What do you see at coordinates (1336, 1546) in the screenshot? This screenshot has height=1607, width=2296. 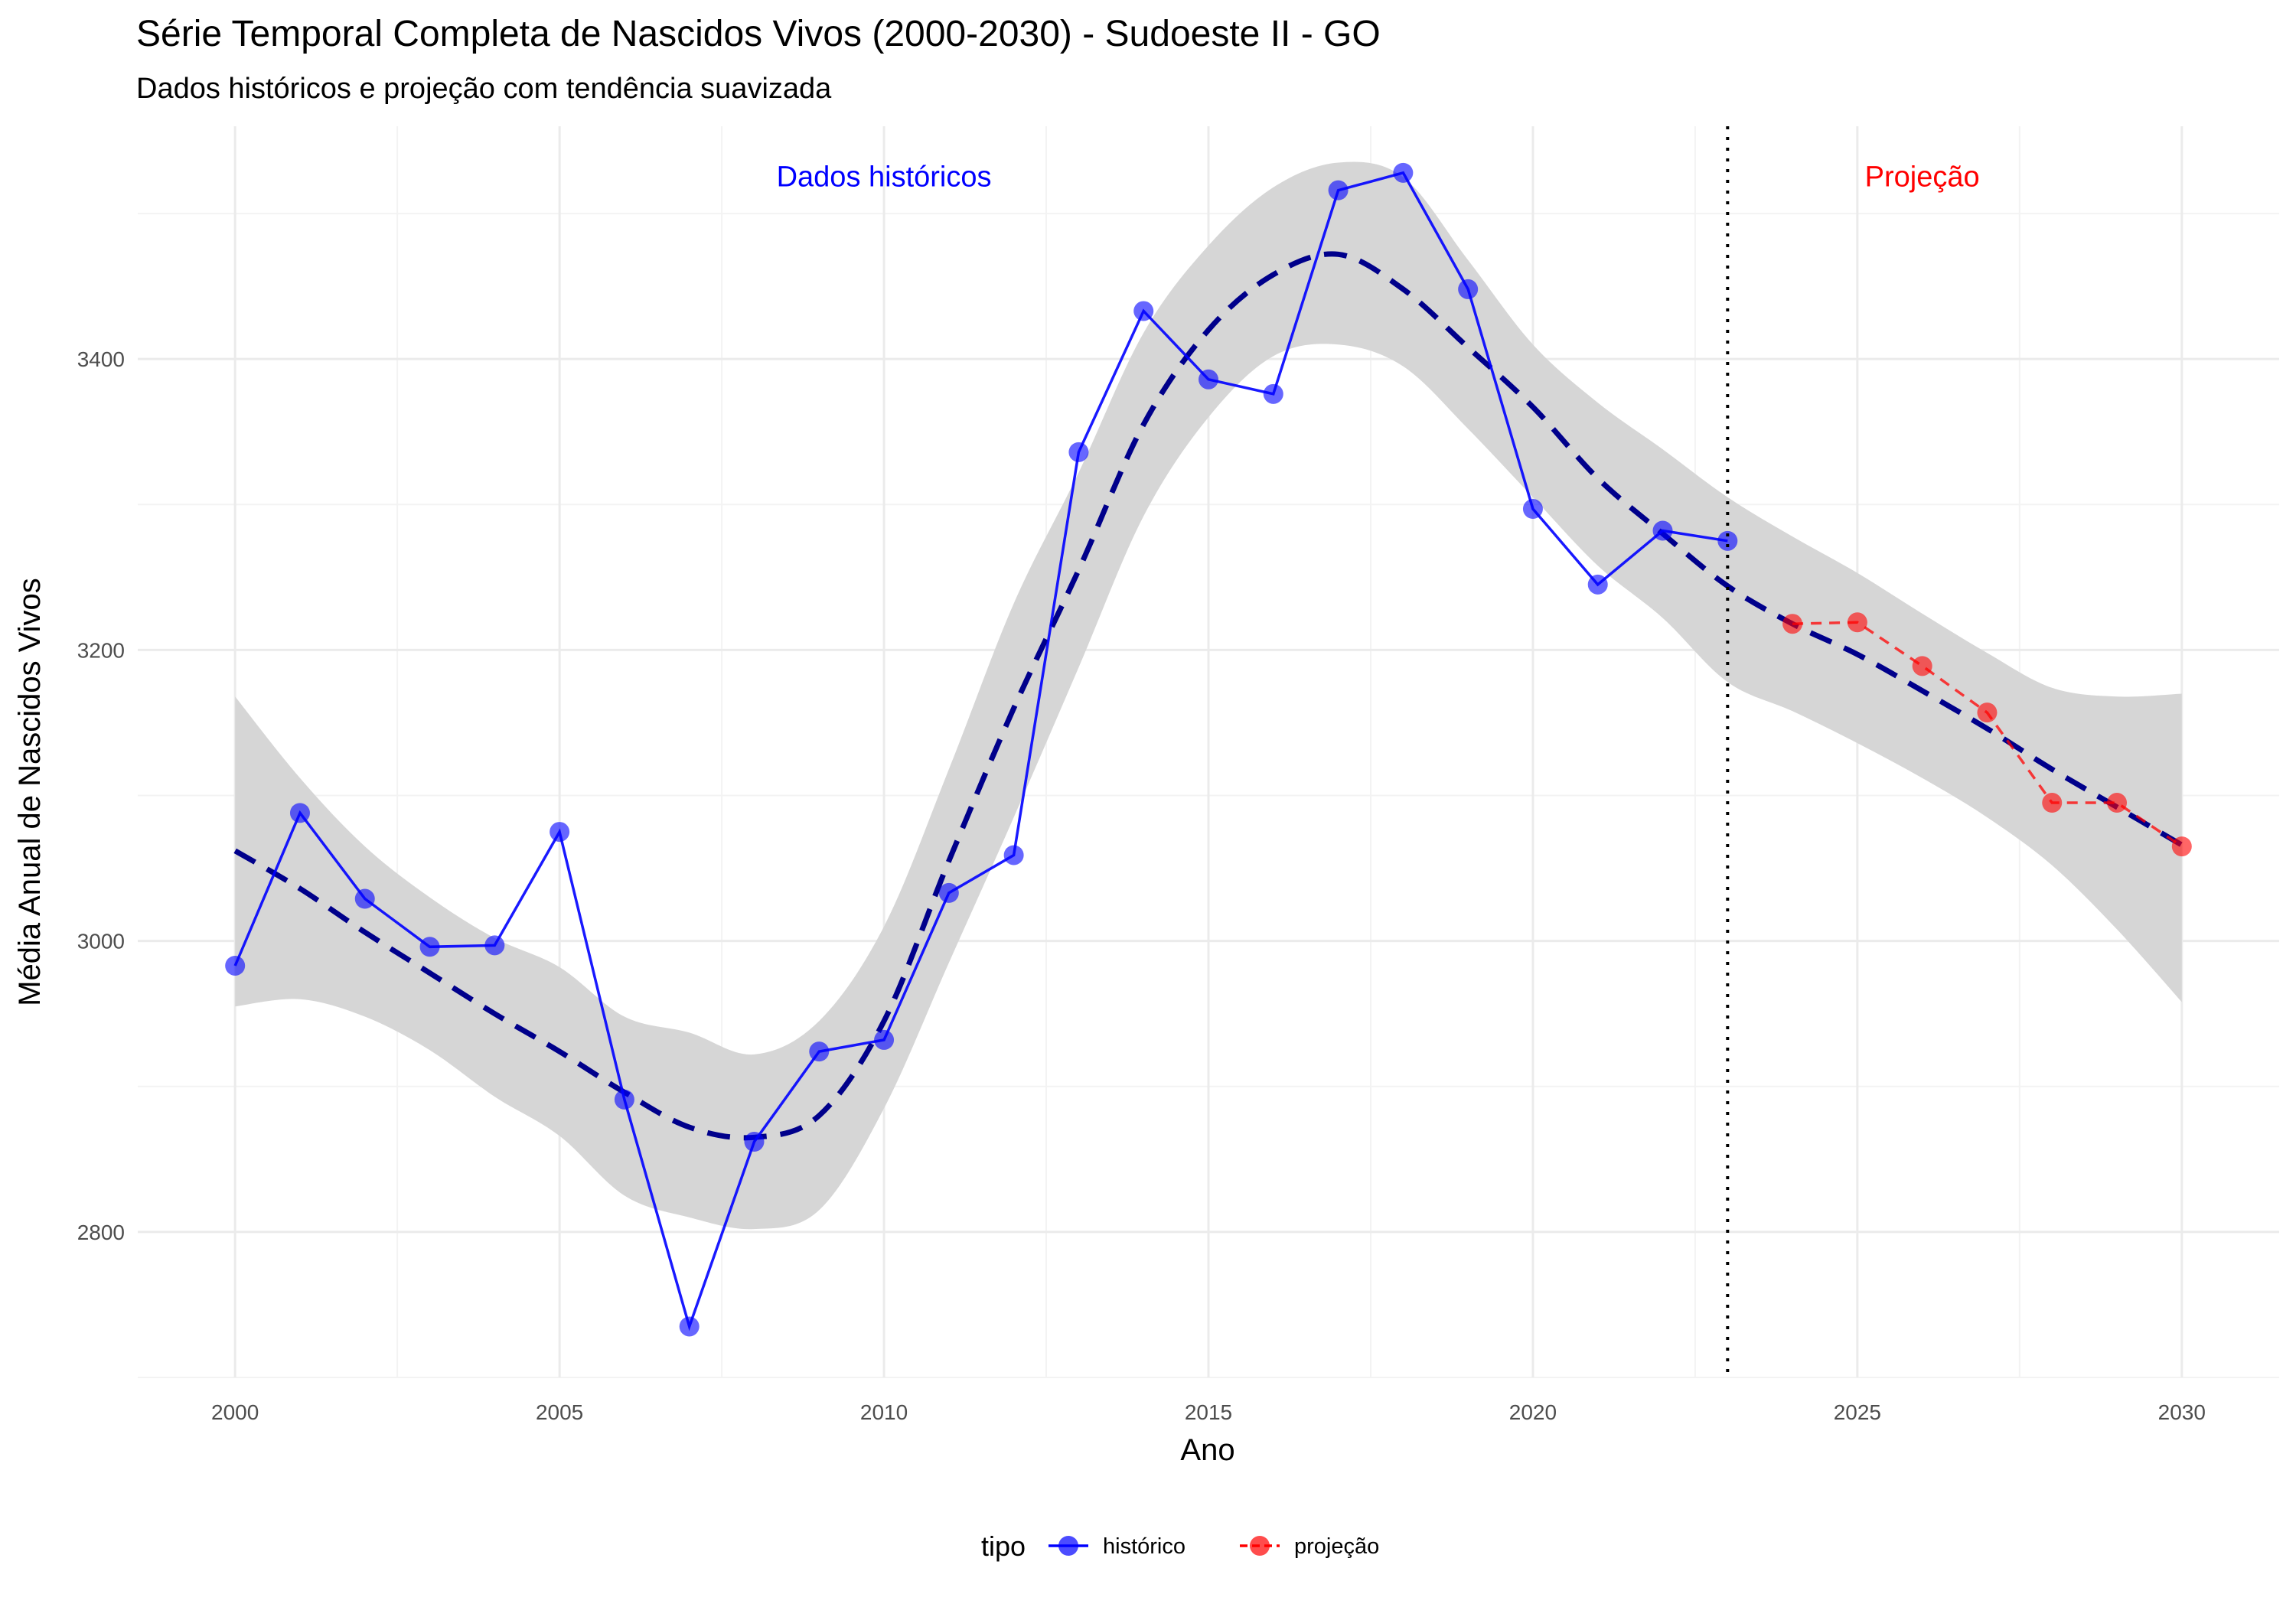 I see `legend-label-projecao: projeção` at bounding box center [1336, 1546].